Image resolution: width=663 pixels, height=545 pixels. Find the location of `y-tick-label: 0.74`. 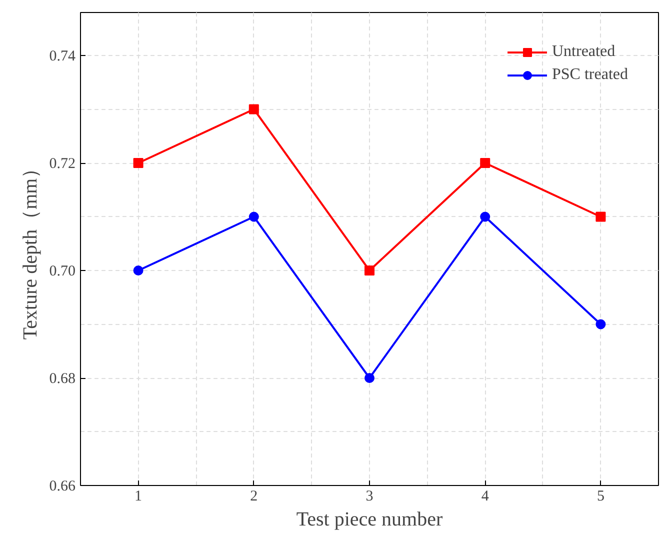

y-tick-label: 0.74 is located at coordinates (62, 56).